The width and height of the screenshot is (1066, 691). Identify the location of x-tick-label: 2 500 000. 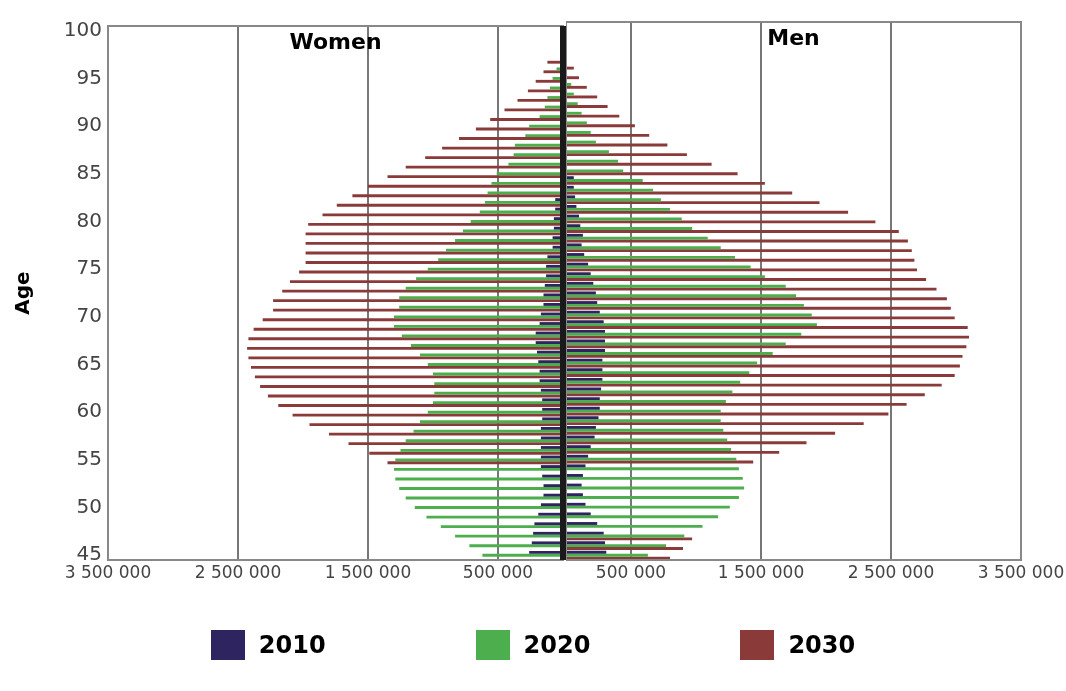
(891, 571).